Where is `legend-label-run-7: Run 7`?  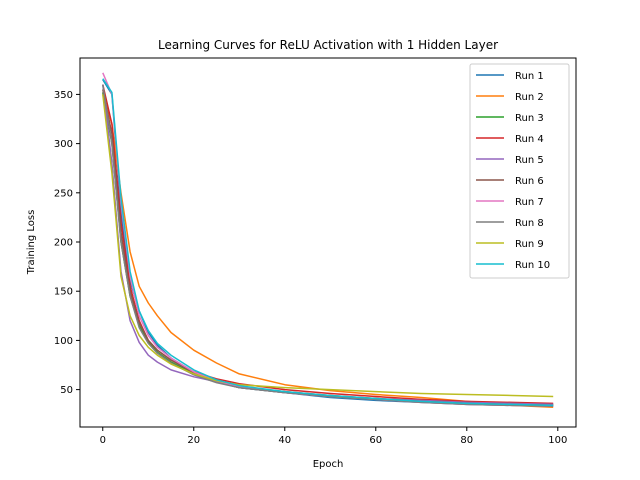
legend-label-run-7: Run 7 is located at coordinates (529, 202).